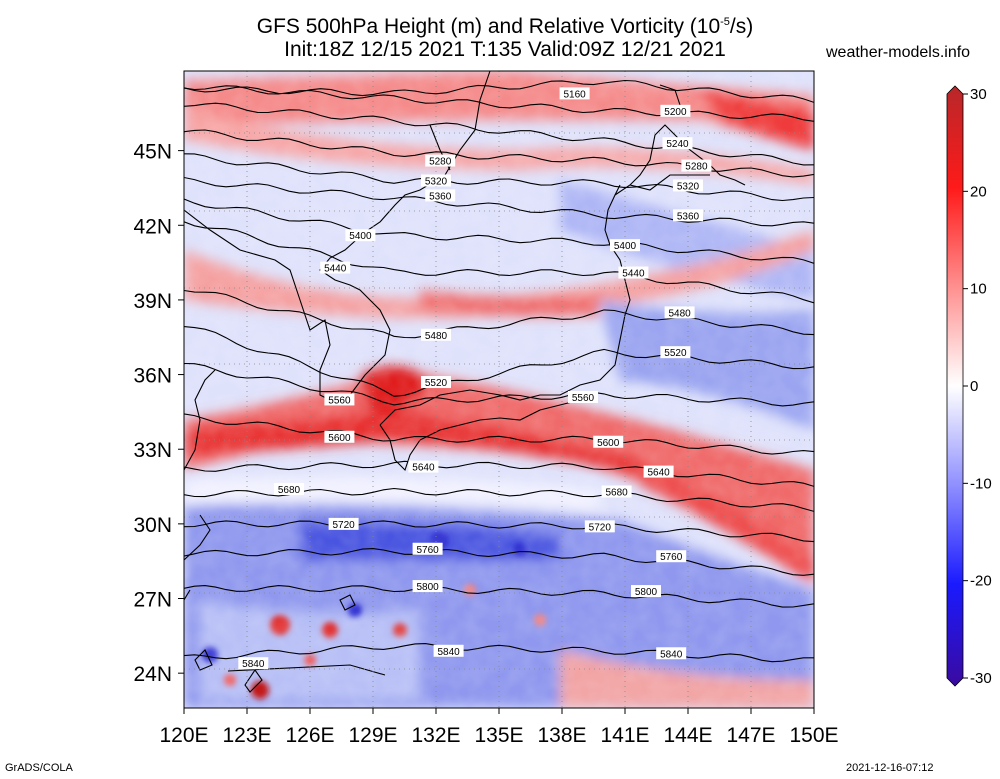  Describe the element at coordinates (981, 483) in the screenshot. I see `colorbar-label: -10` at that location.